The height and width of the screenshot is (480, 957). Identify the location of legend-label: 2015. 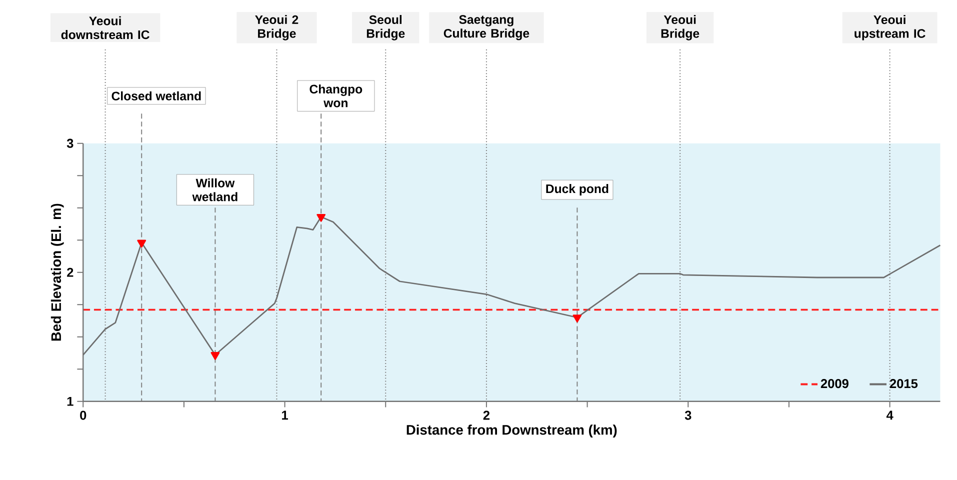
(904, 383).